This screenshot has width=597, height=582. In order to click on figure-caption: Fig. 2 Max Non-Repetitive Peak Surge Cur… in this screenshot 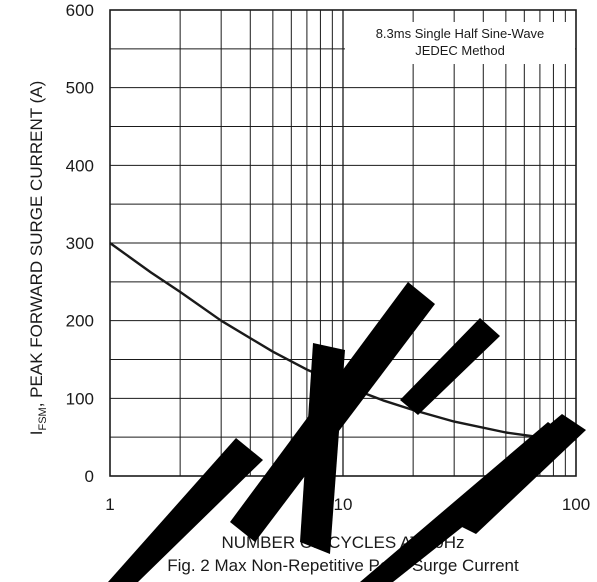, I will do `click(343, 565)`.